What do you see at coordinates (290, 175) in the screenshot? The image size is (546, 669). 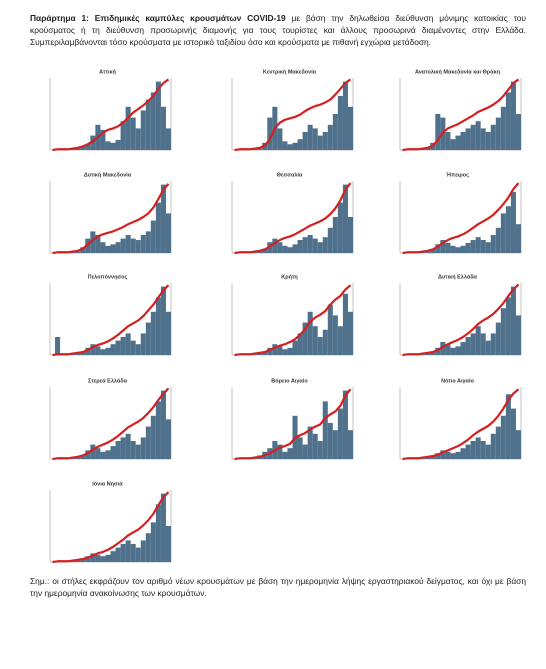 I see `panel-title: Θεσσαλία` at bounding box center [290, 175].